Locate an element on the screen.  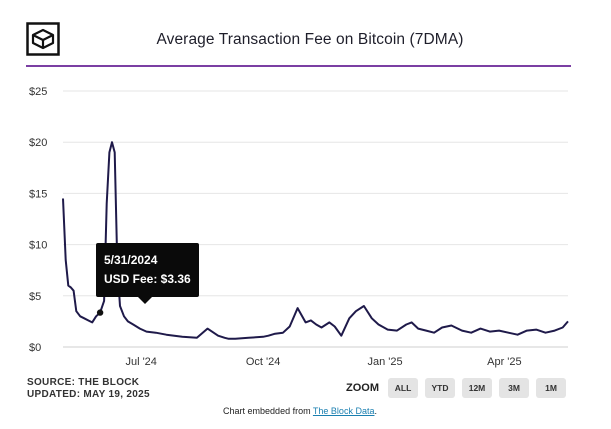
footer-period: . is located at coordinates (375, 411).